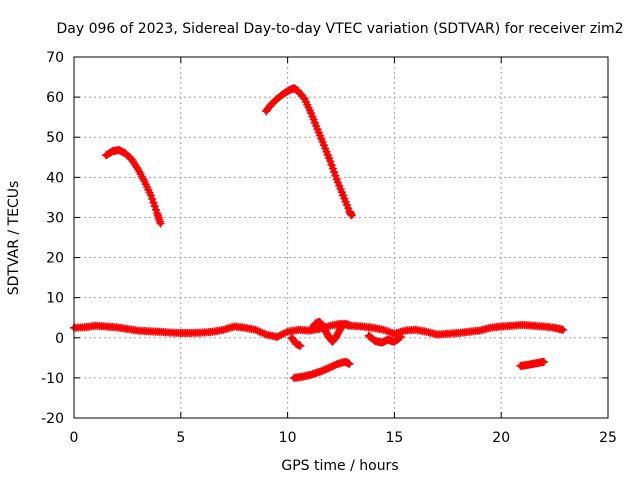 Image resolution: width=640 pixels, height=480 pixels. I want to click on x-axis-title: GPS time / hours, so click(339, 466).